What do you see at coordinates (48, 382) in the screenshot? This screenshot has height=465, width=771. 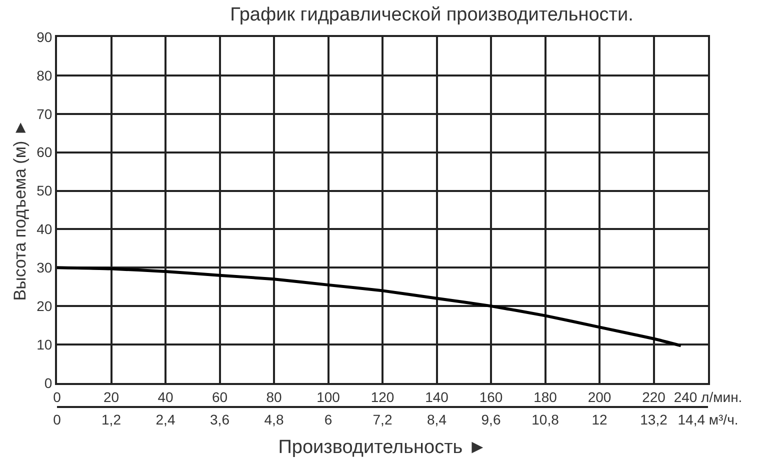 I see `y-tick-label: 0` at bounding box center [48, 382].